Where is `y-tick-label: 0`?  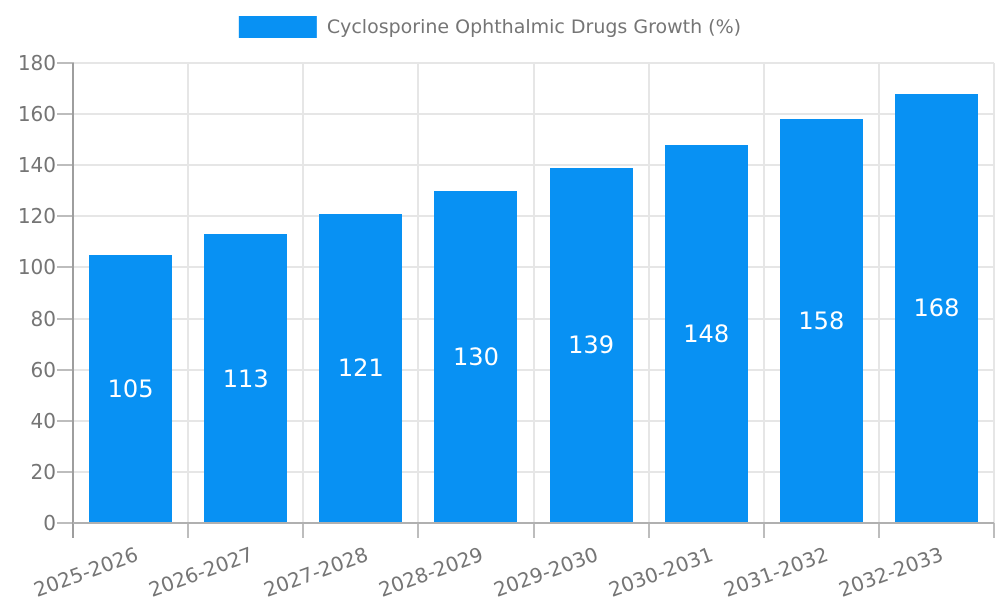 y-tick-label: 0 is located at coordinates (49, 523).